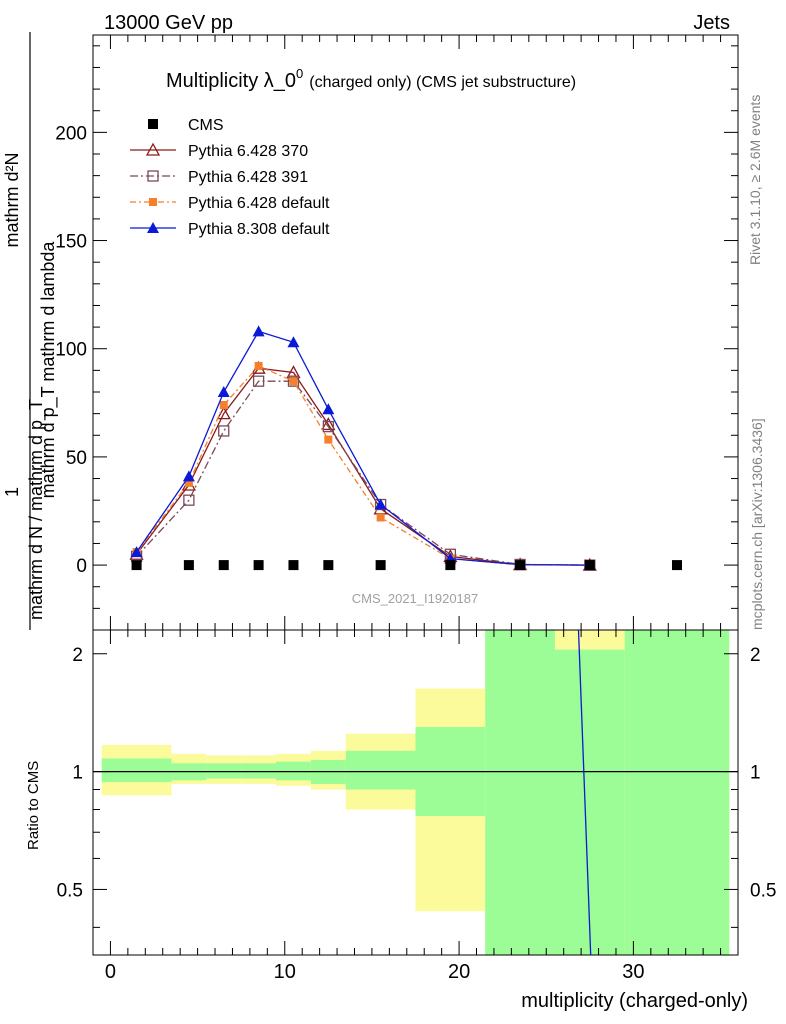 This screenshot has height=1024, width=786. I want to click on x-tick-label: 30, so click(633, 972).